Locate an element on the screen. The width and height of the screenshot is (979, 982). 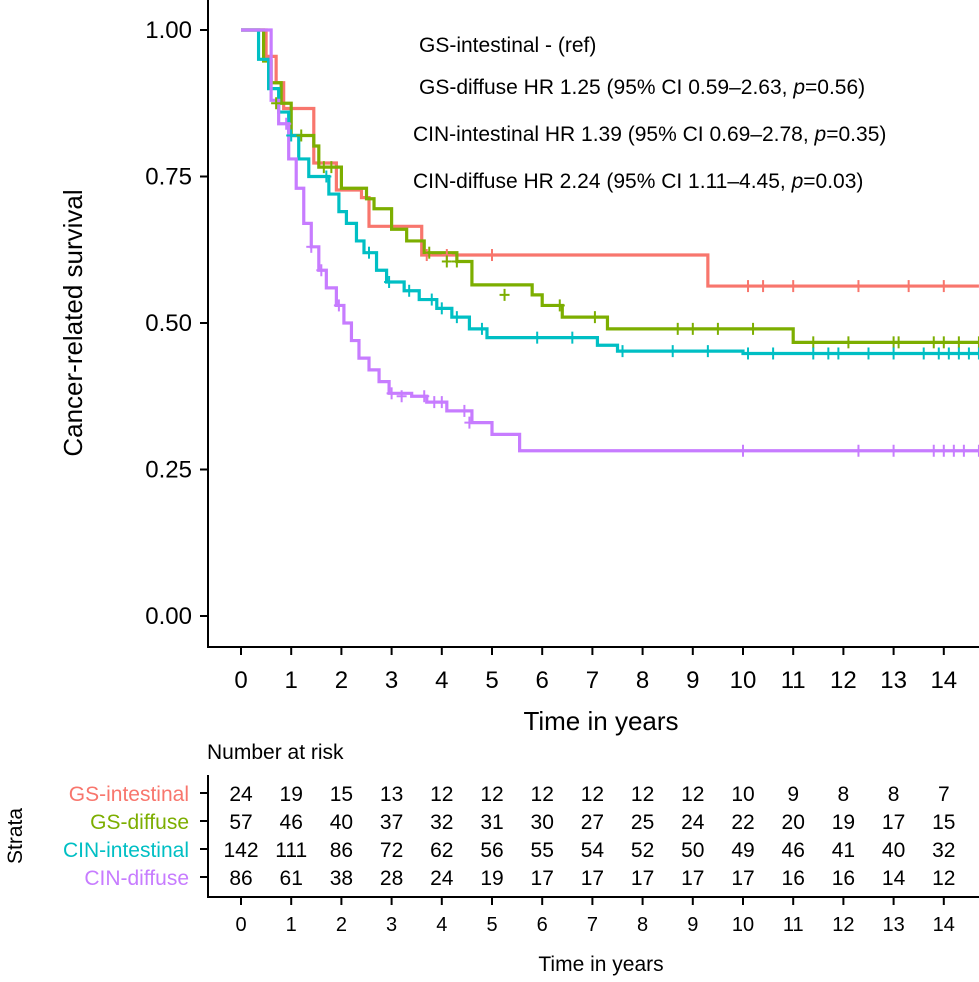
risk-x-tick-label: 7 is located at coordinates (592, 925).